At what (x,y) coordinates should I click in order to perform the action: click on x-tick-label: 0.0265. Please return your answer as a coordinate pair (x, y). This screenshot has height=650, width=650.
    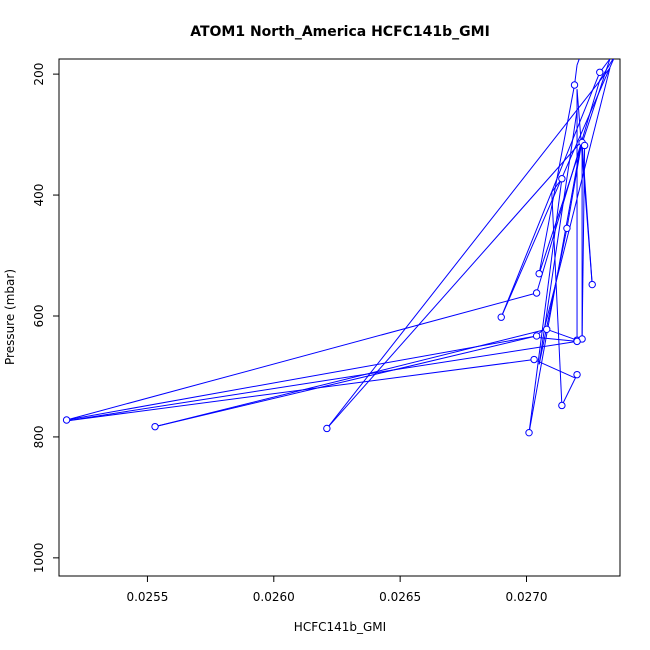
    Looking at the image, I should click on (400, 597).